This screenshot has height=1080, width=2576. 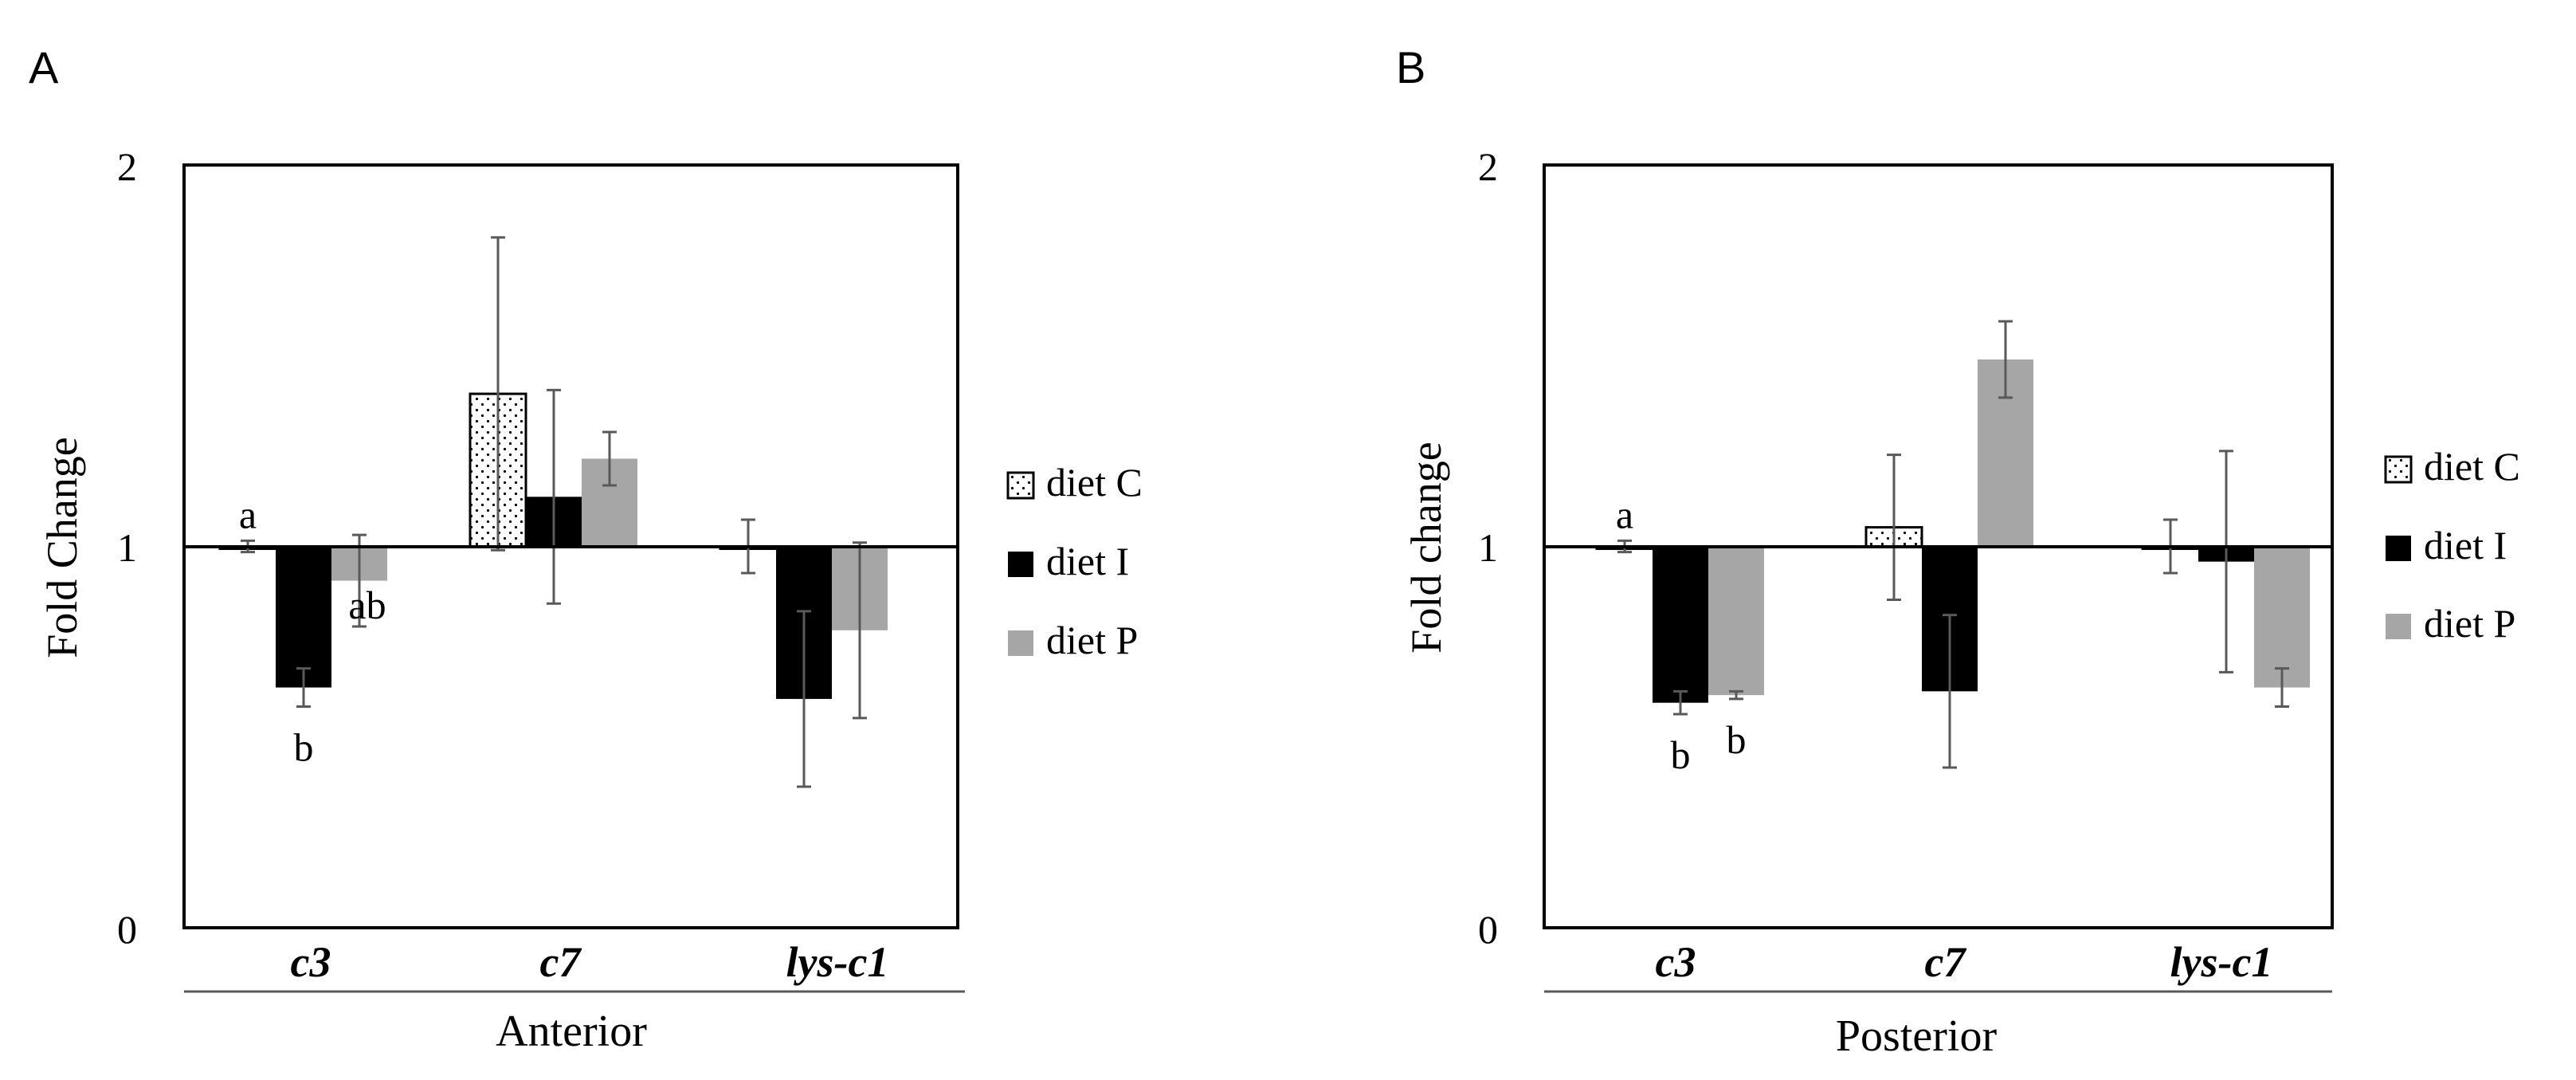 I want to click on significance-label: ab, so click(x=367, y=605).